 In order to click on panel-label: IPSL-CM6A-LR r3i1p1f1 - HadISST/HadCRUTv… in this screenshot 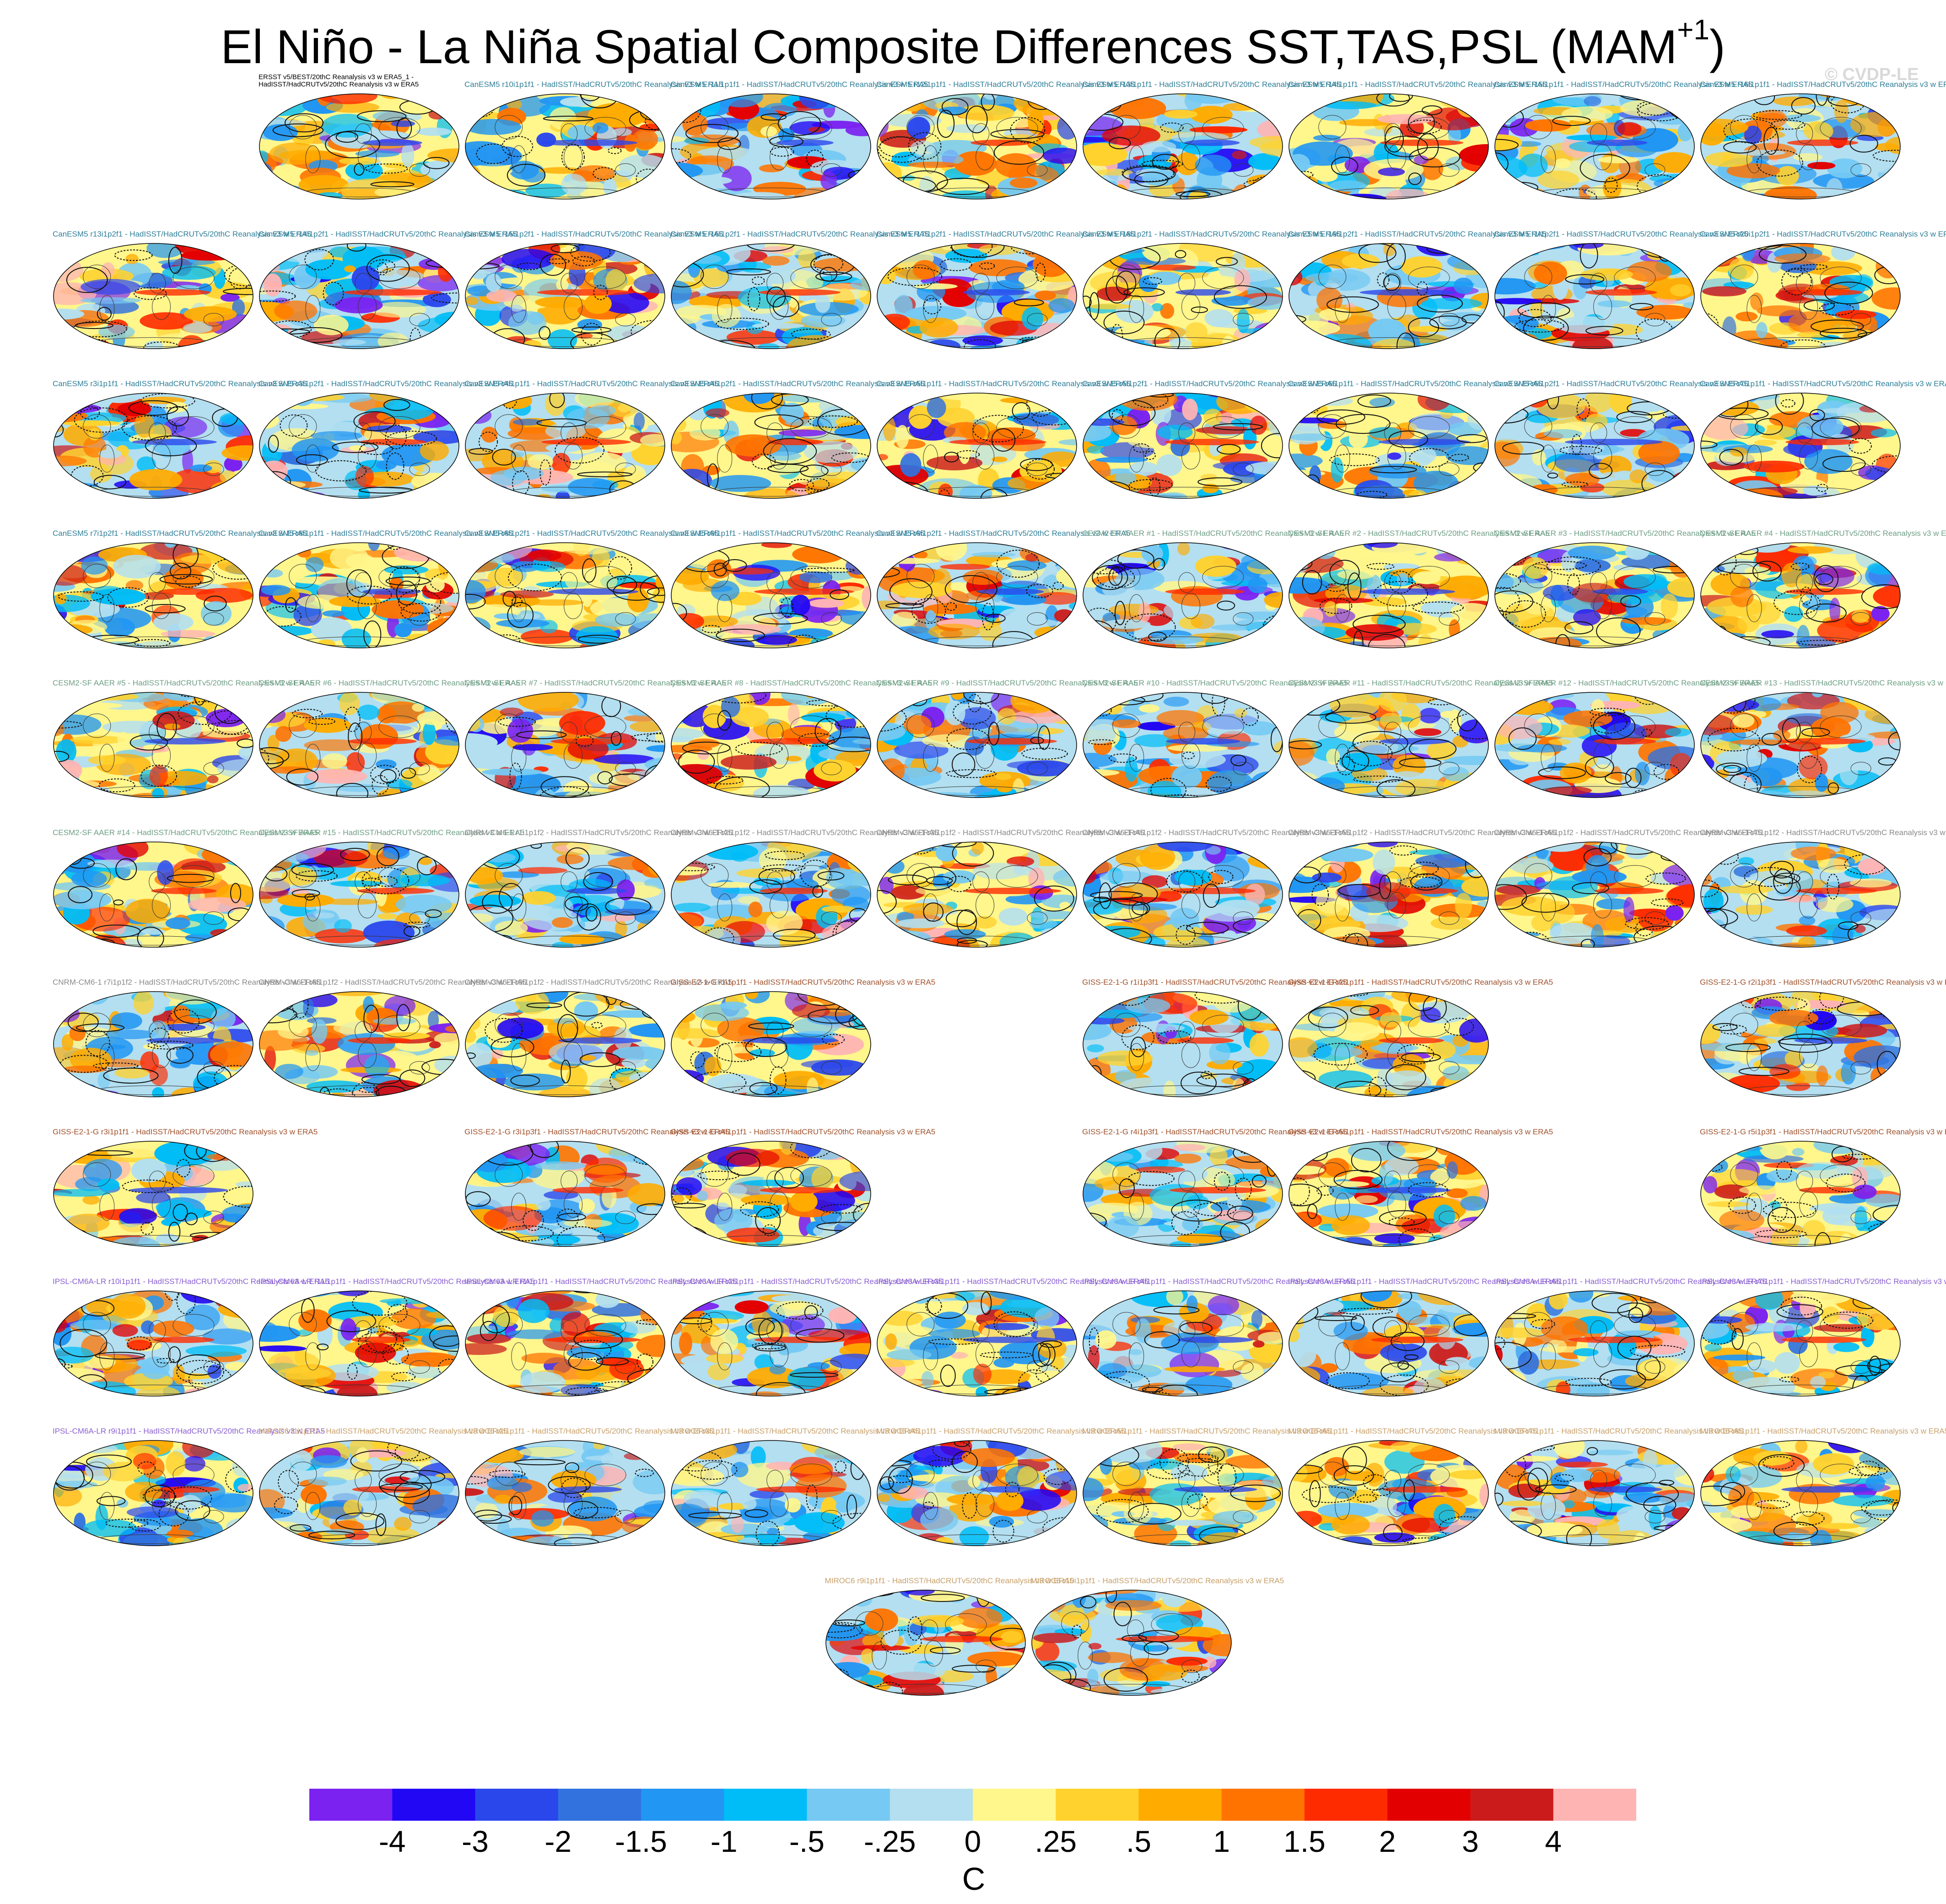, I will do `click(1012, 1281)`.